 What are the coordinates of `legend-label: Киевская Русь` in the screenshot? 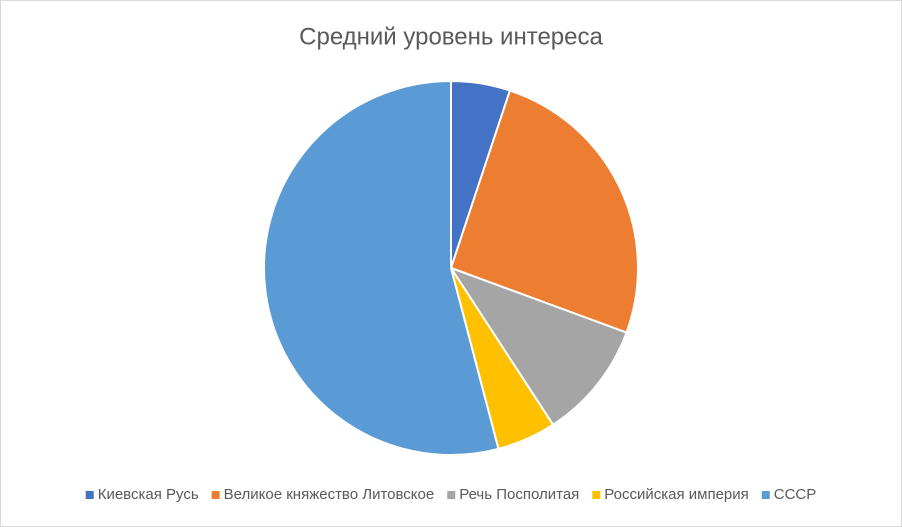 It's located at (148, 494).